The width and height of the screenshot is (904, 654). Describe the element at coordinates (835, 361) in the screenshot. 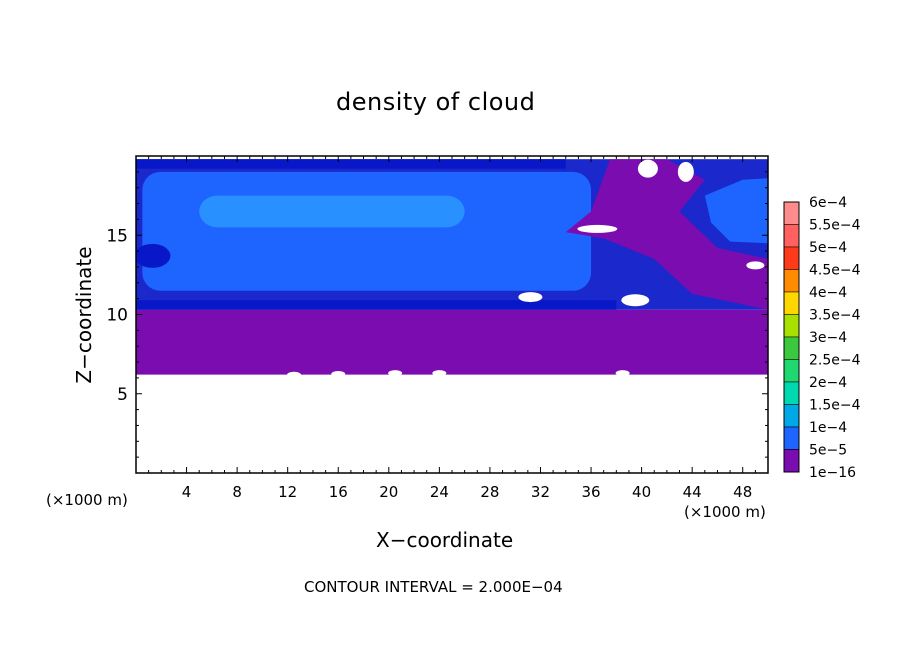

I see `colorbar-label: 2.5e−4` at that location.